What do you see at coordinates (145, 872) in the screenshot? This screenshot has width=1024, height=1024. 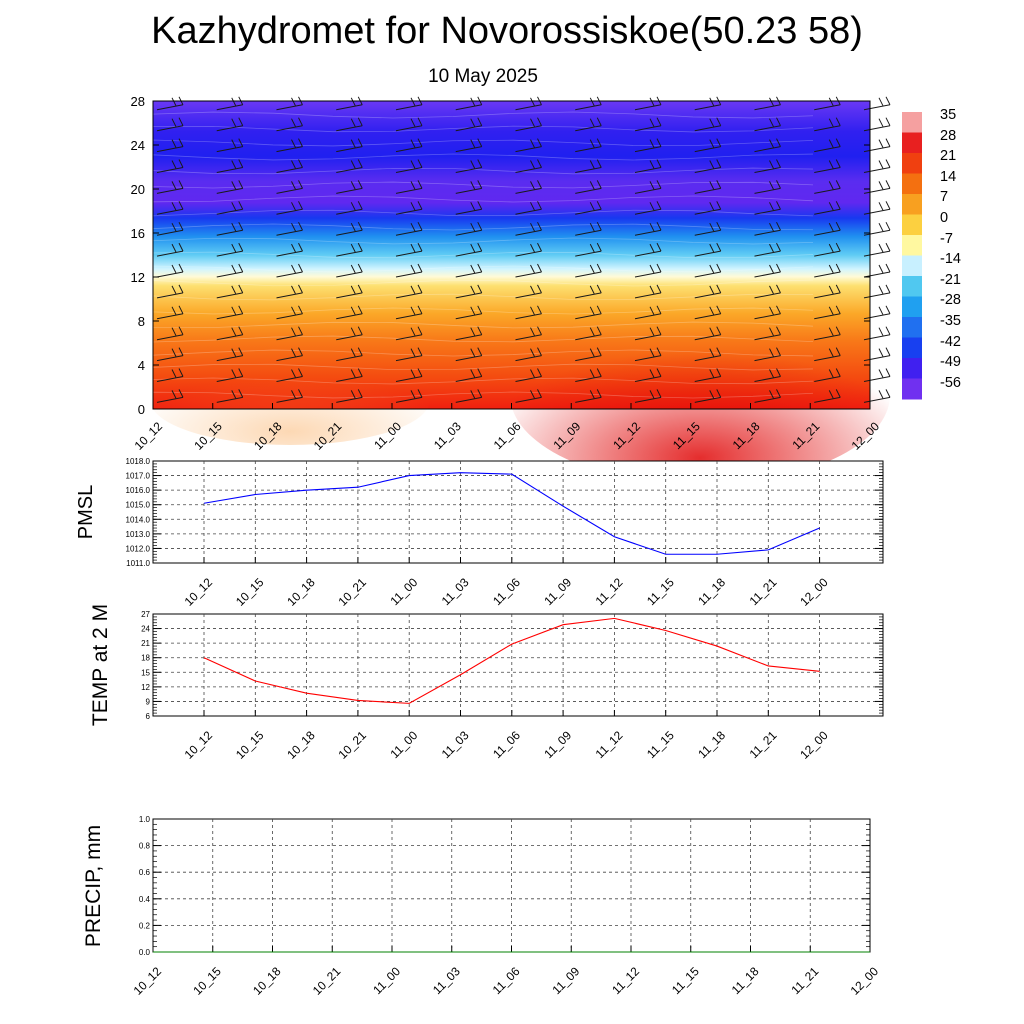 I see `y-tick-label: 0.6` at bounding box center [145, 872].